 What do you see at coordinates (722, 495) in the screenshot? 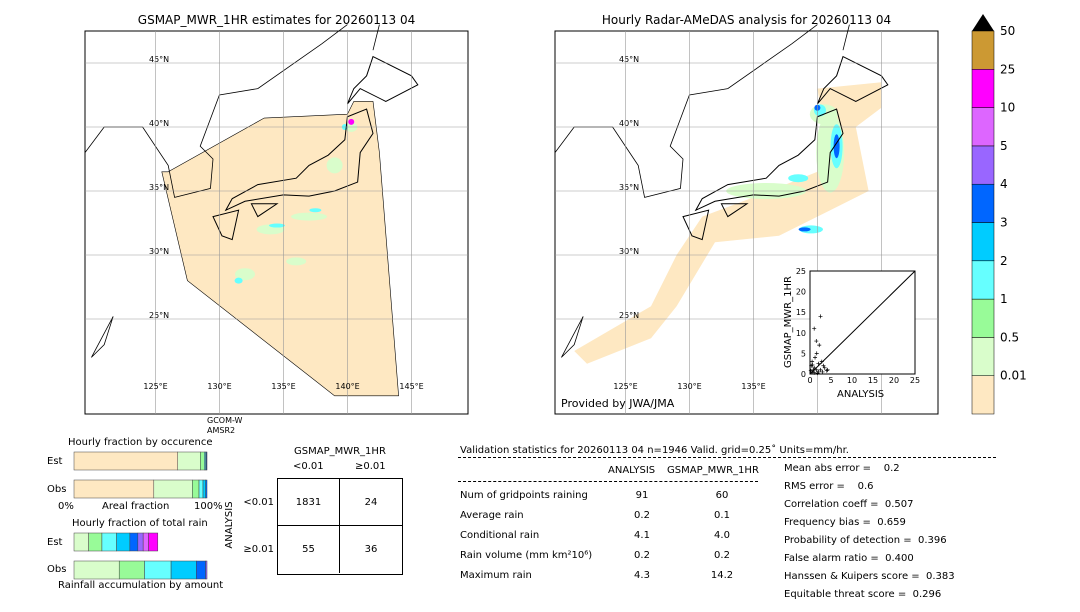
I see `val-gsmap: 60` at bounding box center [722, 495].